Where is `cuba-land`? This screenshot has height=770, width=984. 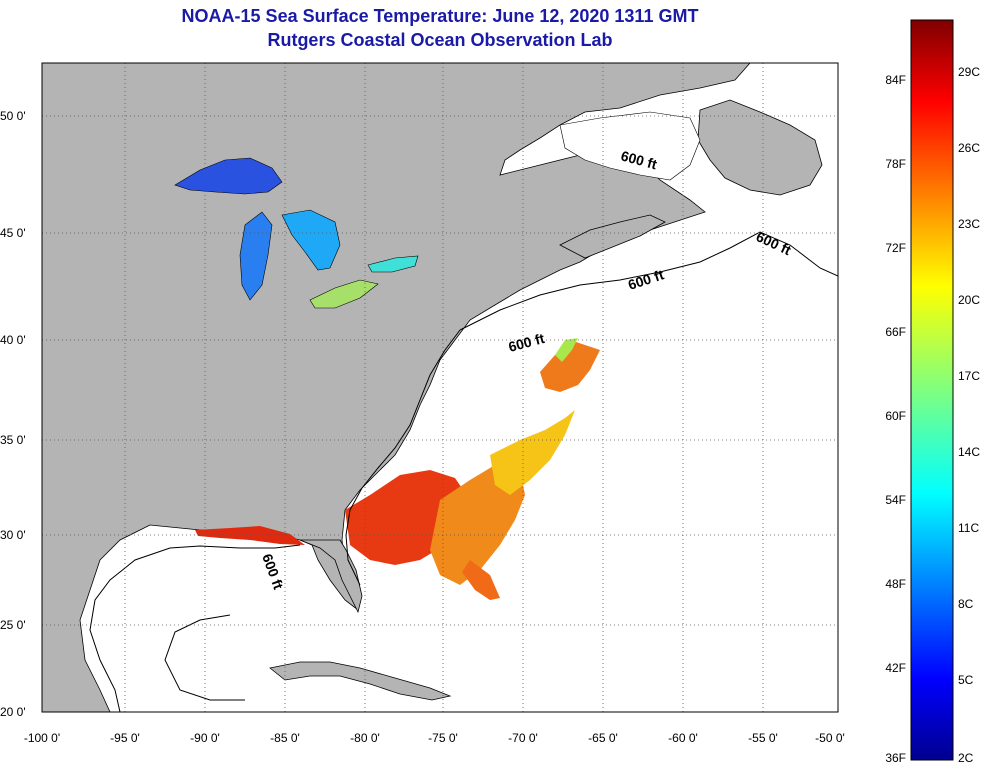 cuba-land is located at coordinates (360, 681).